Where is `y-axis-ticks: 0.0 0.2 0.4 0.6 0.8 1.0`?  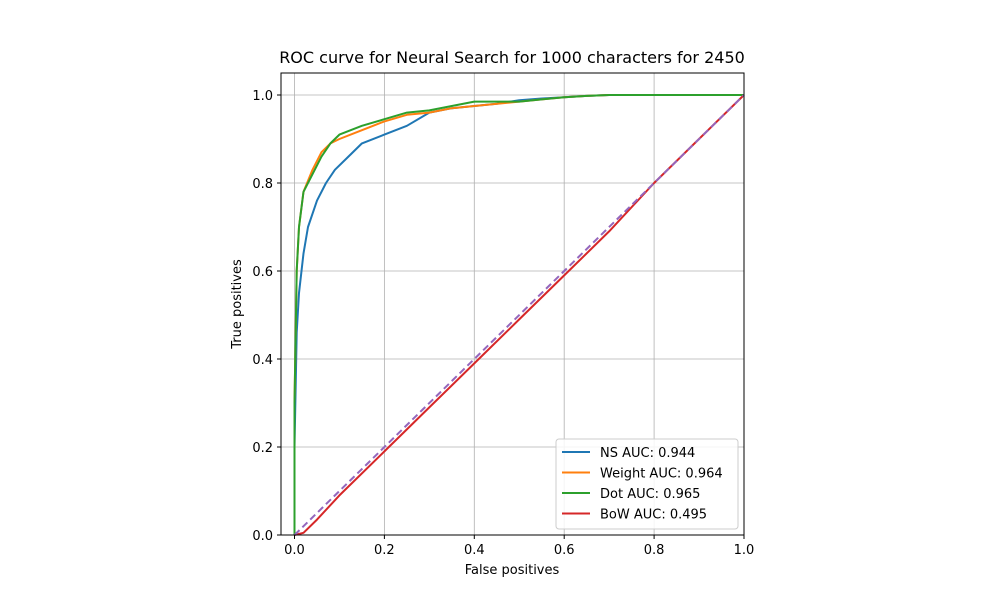
y-axis-ticks: 0.0 0.2 0.4 0.6 0.8 1.0 is located at coordinates (266, 316).